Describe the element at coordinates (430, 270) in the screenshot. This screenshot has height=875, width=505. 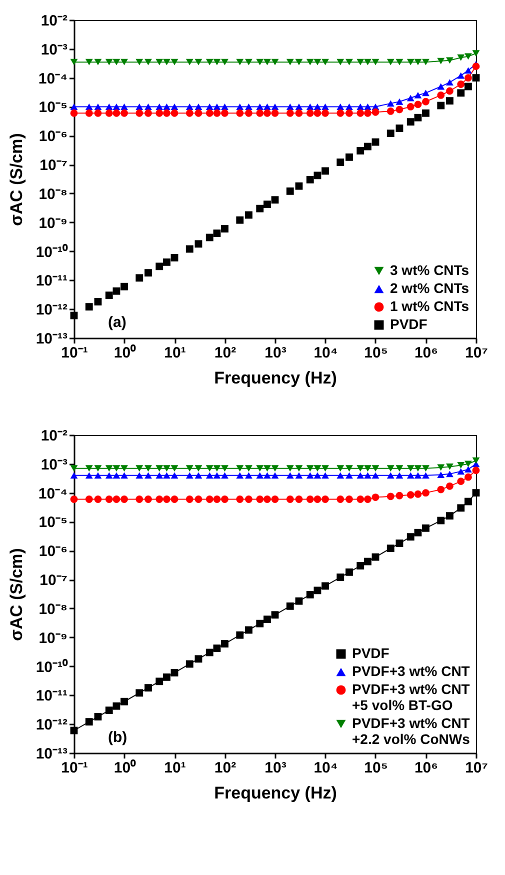
I see `legend-label: 3 wt% CNTs` at that location.